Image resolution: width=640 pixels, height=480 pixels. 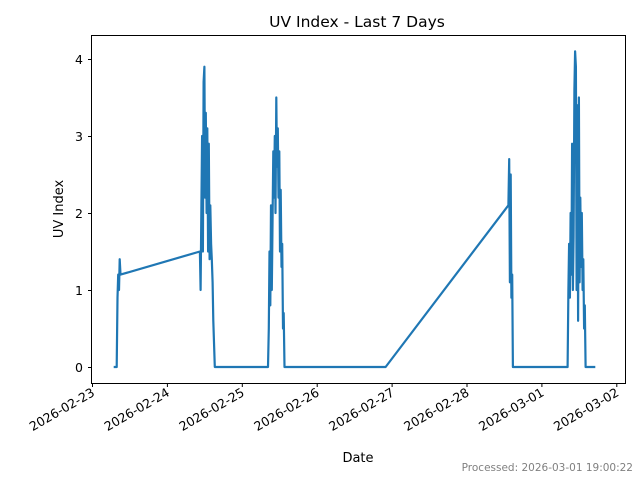 What do you see at coordinates (511, 409) in the screenshot?
I see `x-tick-label: 2026-03-01` at bounding box center [511, 409].